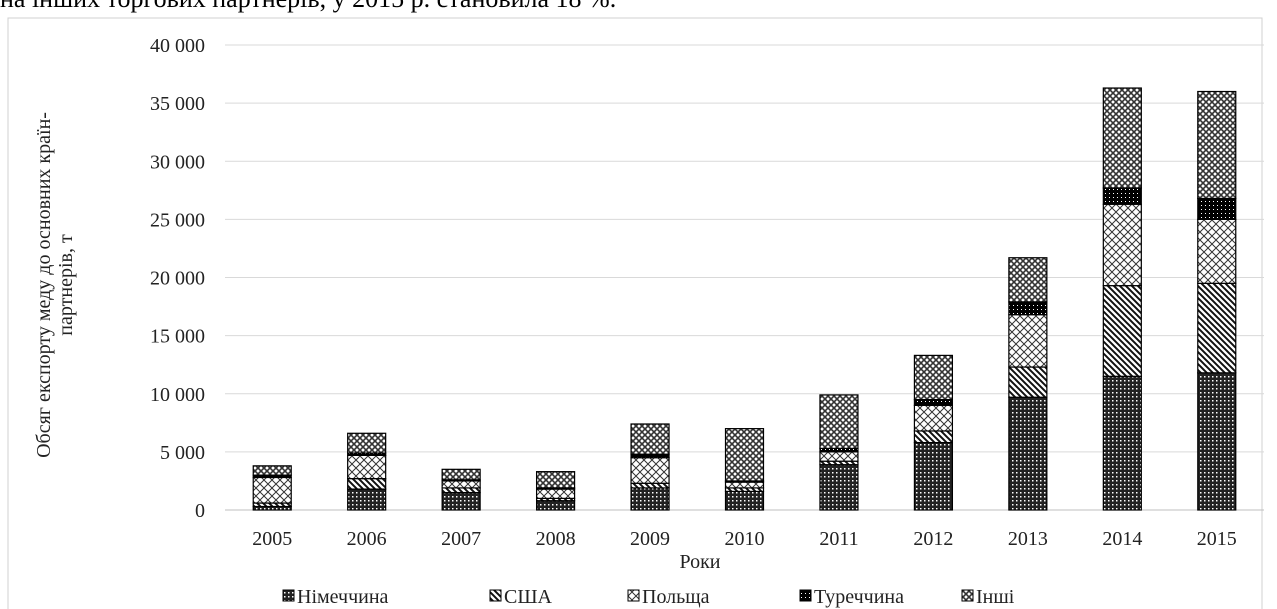 The width and height of the screenshot is (1277, 609). What do you see at coordinates (699, 562) in the screenshot?
I see `x-axis-title: Роки` at bounding box center [699, 562].